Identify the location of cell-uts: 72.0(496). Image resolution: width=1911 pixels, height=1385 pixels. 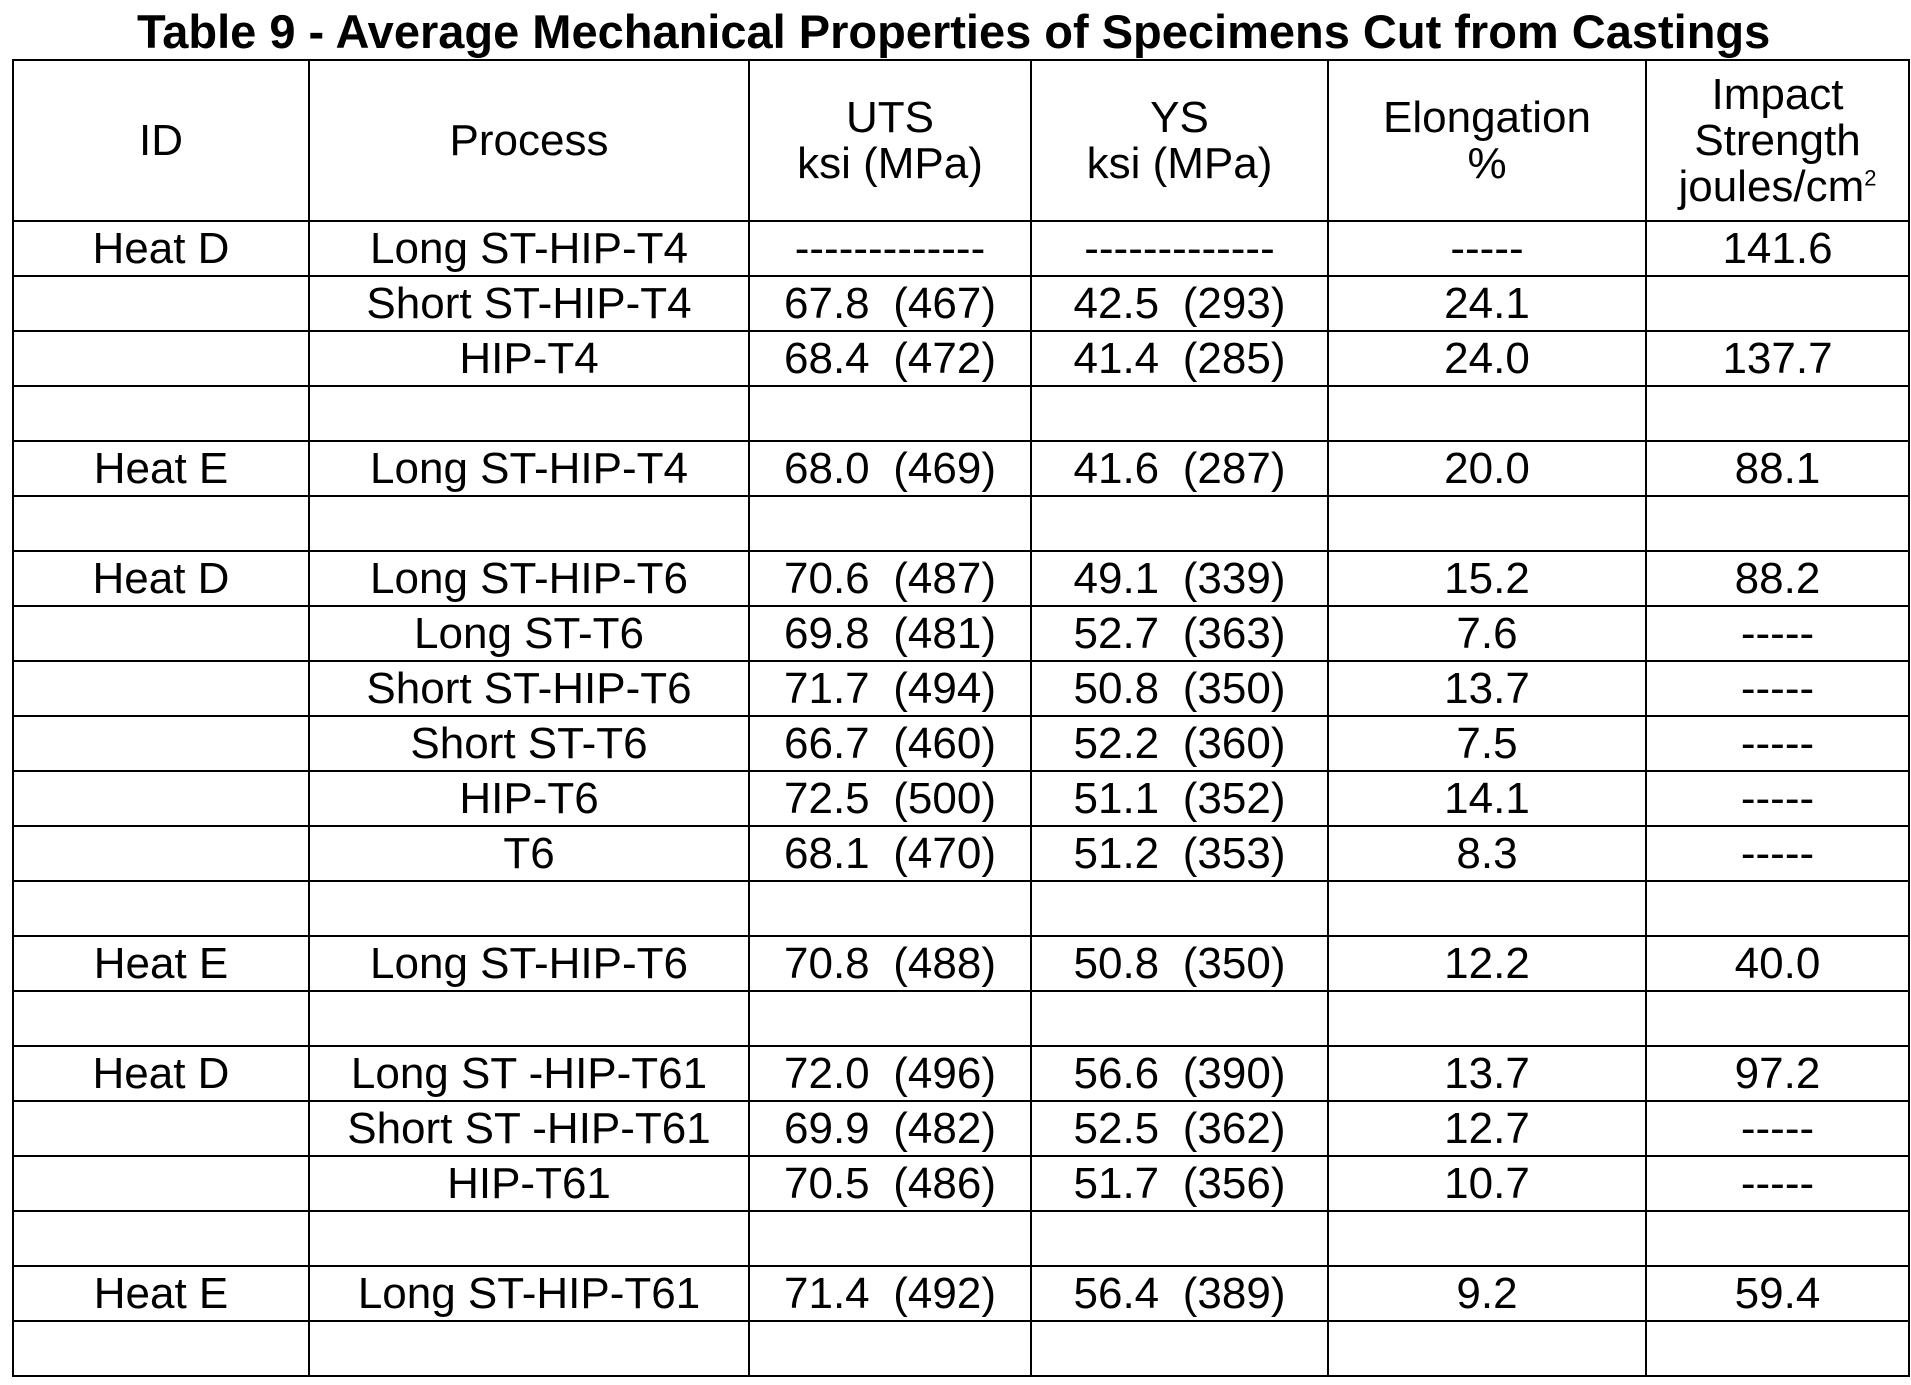
(890, 1073).